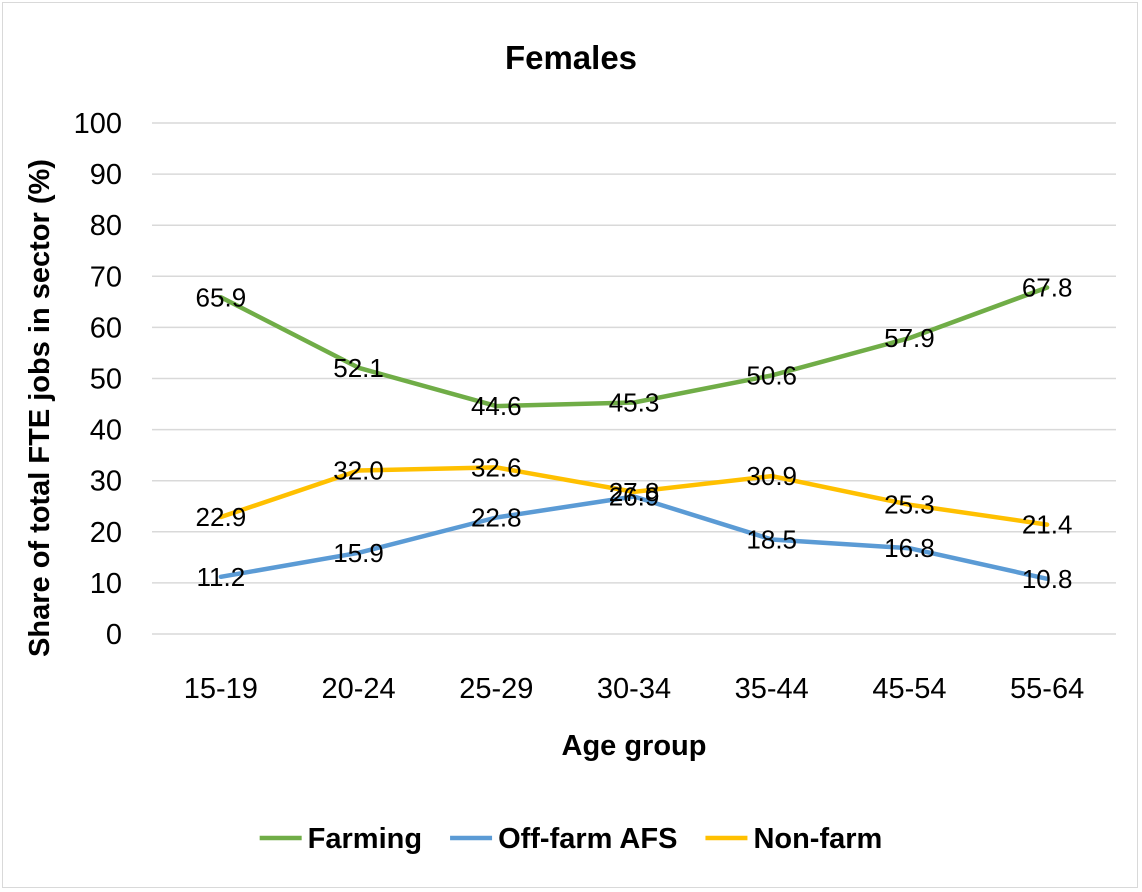 This screenshot has width=1142, height=892. What do you see at coordinates (909, 689) in the screenshot?
I see `x-tick-label: 45-54` at bounding box center [909, 689].